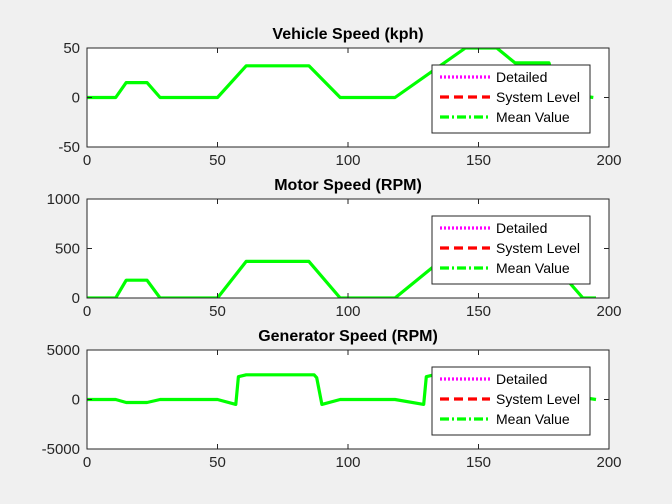 This screenshot has height=504, width=672. What do you see at coordinates (63, 199) in the screenshot?
I see `y-tick-label: 1000` at bounding box center [63, 199].